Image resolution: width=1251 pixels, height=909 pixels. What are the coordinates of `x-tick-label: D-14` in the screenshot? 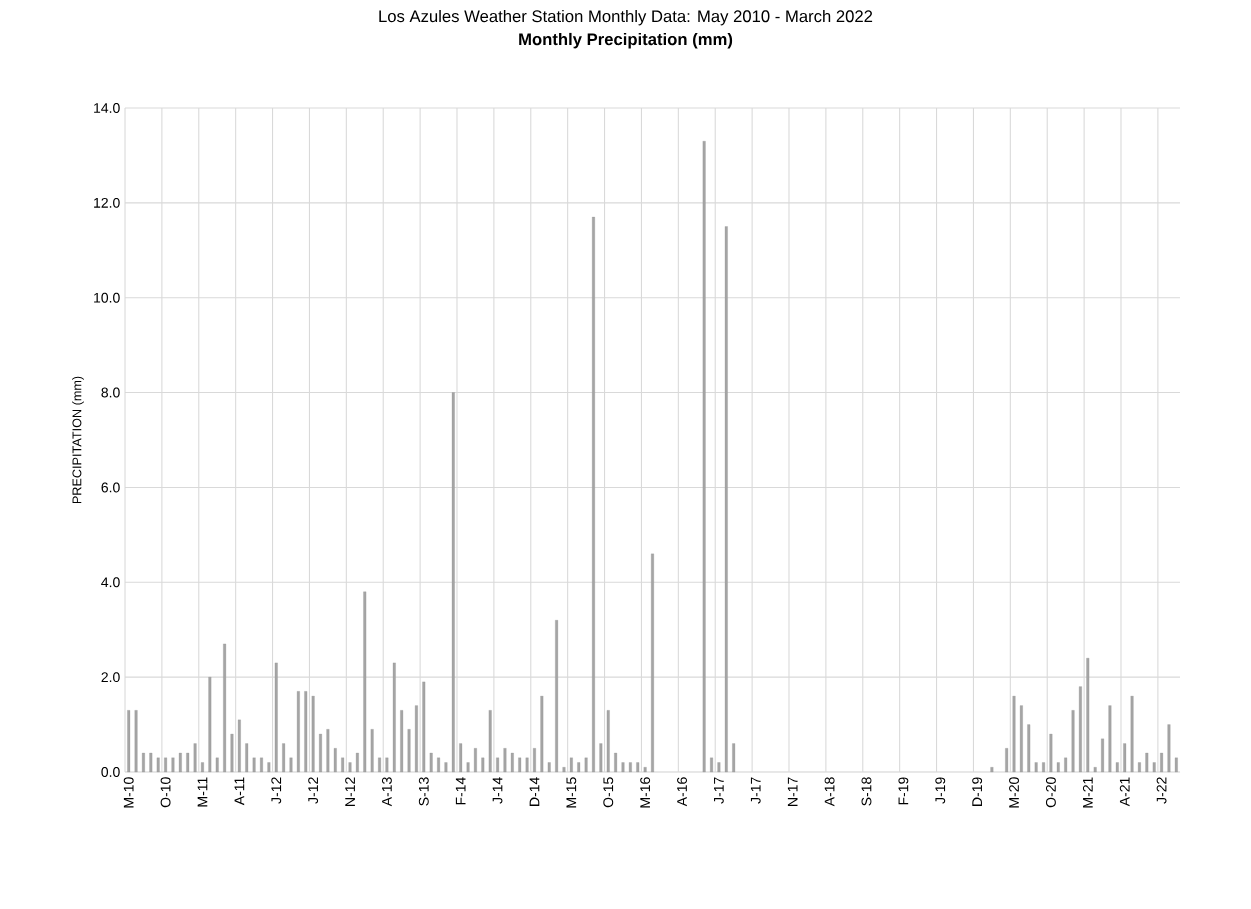 It's located at (534, 791).